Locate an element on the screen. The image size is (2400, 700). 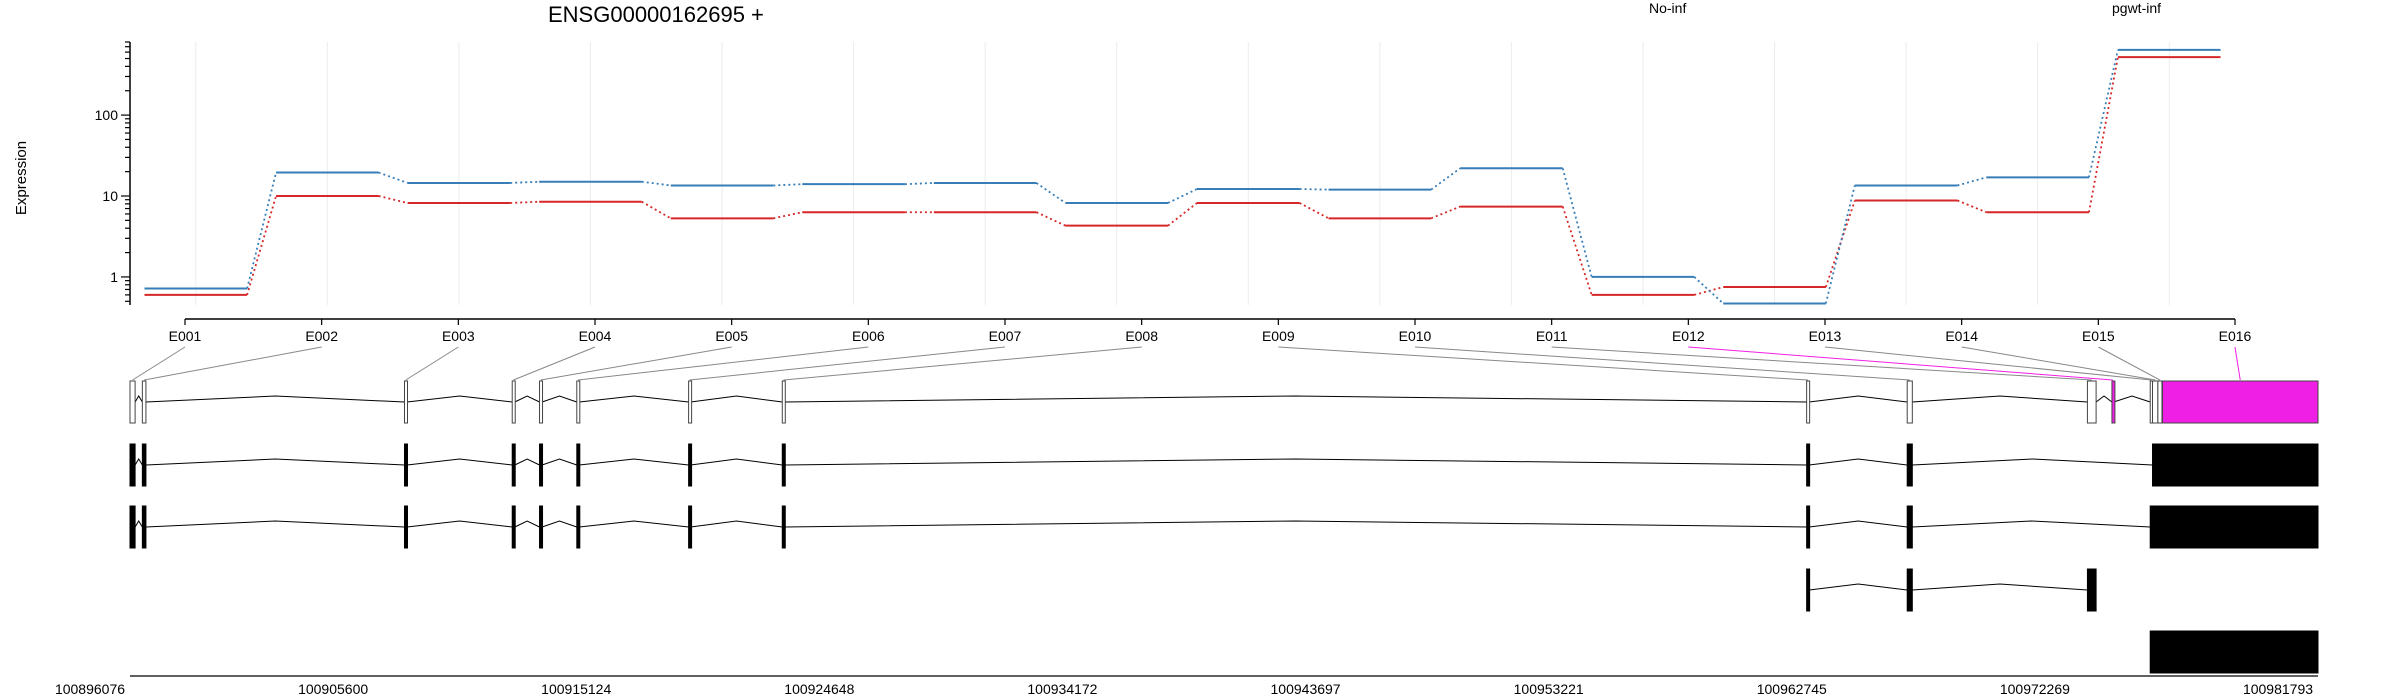
x-tick-label: E003 is located at coordinates (458, 336).